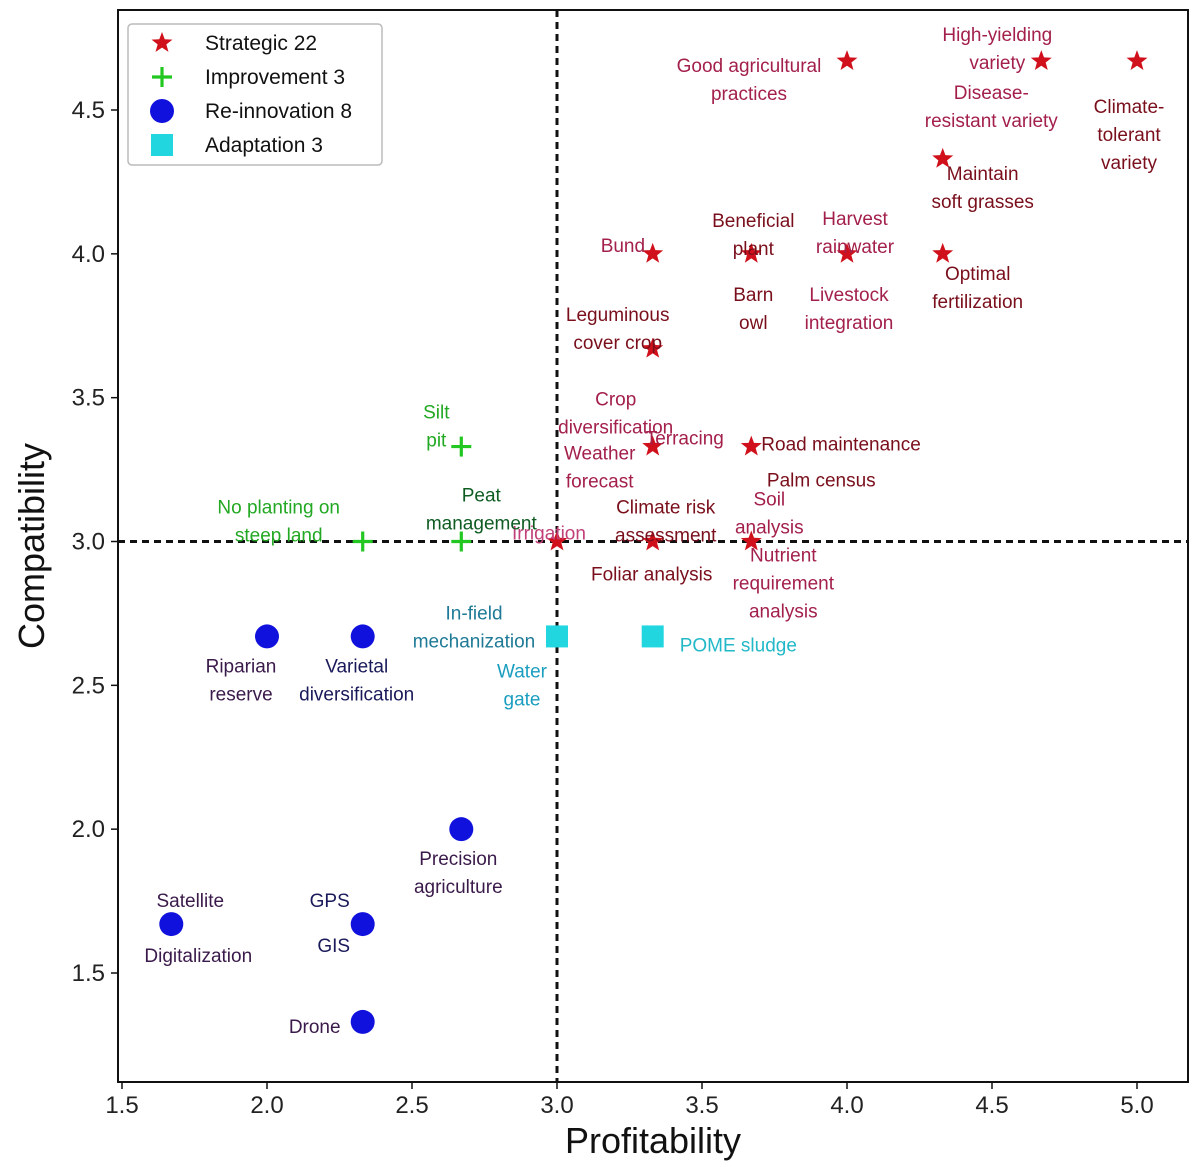 The height and width of the screenshot is (1167, 1200). I want to click on x-tick-label: 3.0, so click(556, 1105).